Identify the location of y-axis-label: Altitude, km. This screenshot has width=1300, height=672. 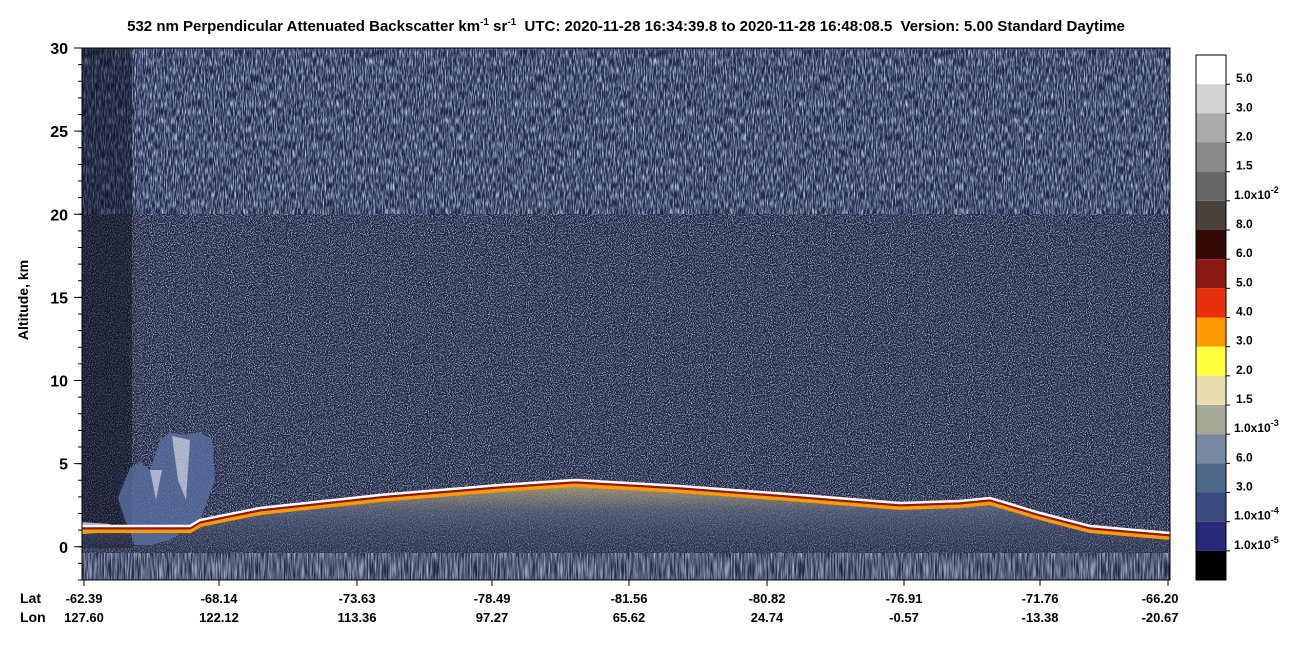
(23, 300).